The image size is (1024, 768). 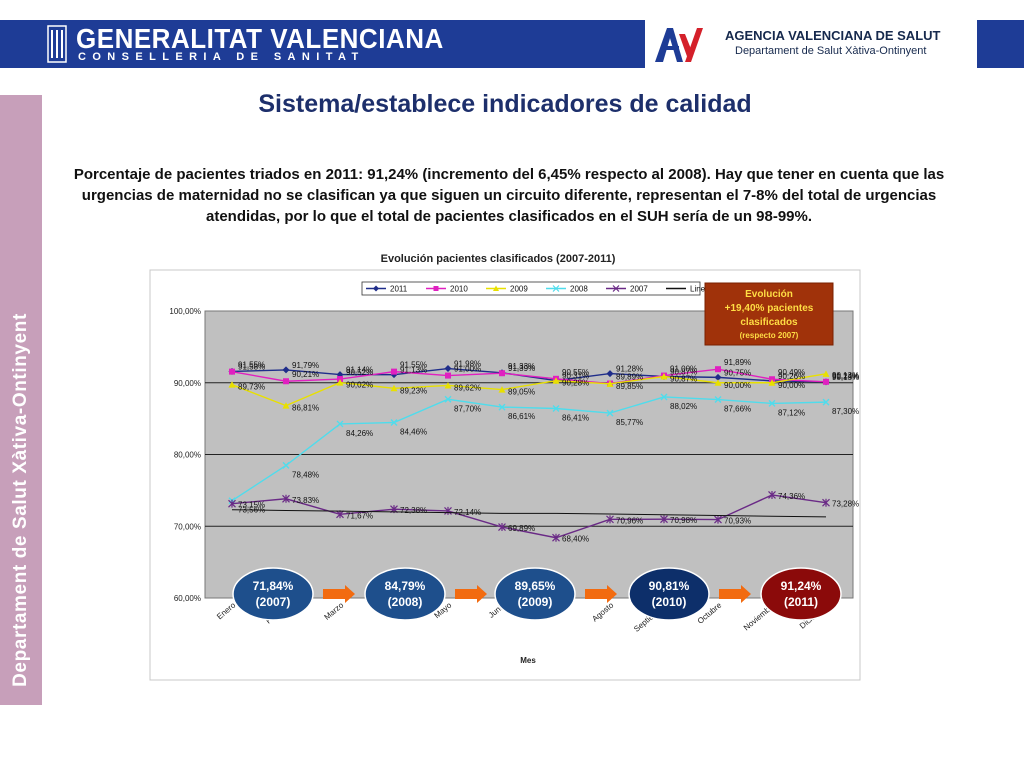 I want to click on agency-title: AGENCIA VALENCIANA DE SALUT, so click(x=833, y=35).